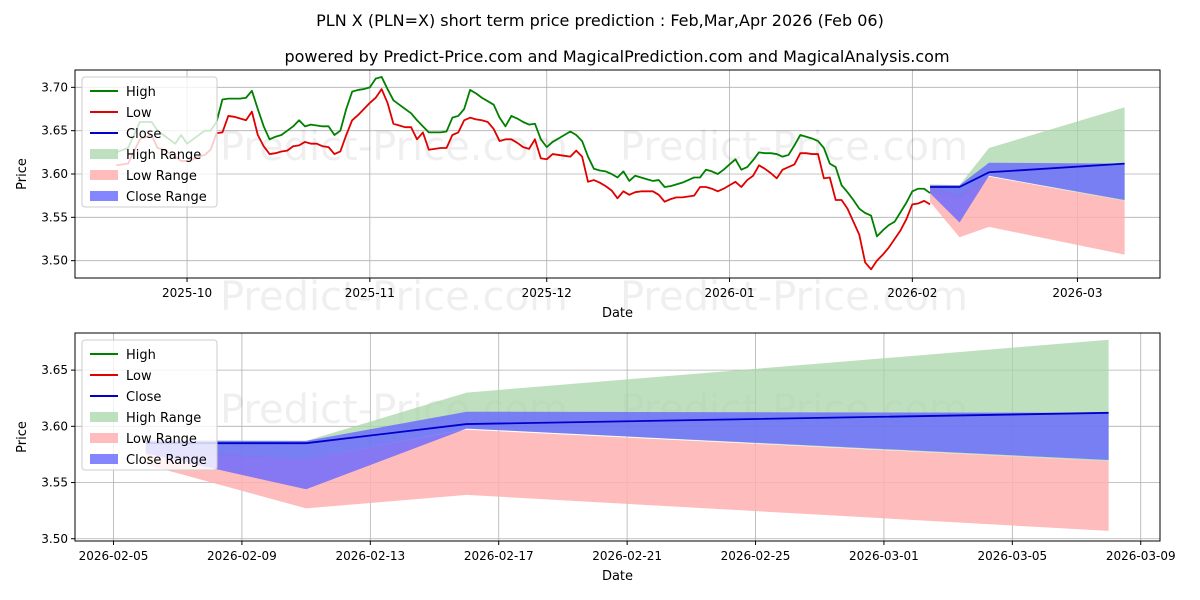 This screenshot has height=600, width=1200. What do you see at coordinates (187, 293) in the screenshot?
I see `x-tick-label: 2025-10` at bounding box center [187, 293].